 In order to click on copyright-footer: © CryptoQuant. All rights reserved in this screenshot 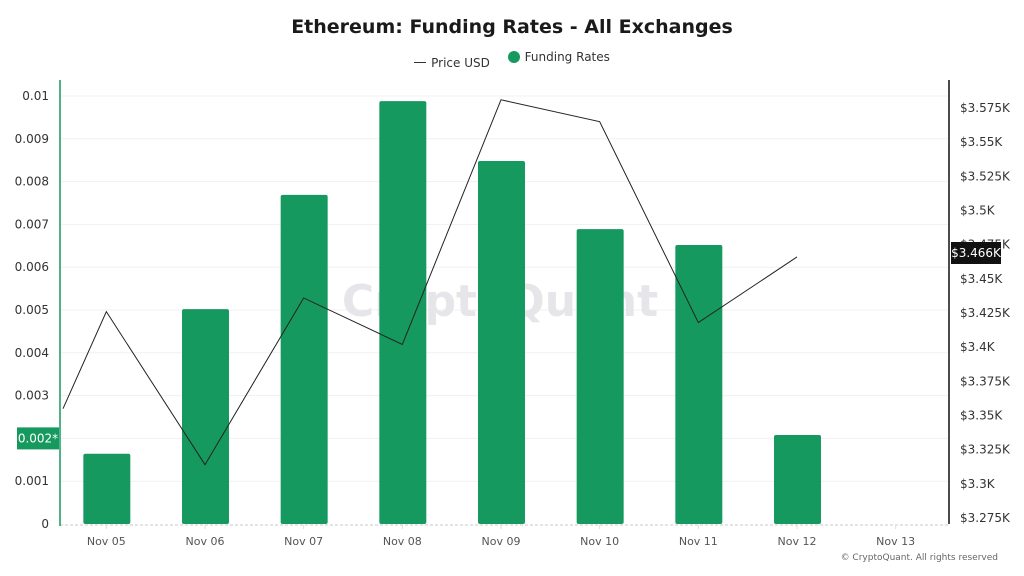, I will do `click(919, 558)`.